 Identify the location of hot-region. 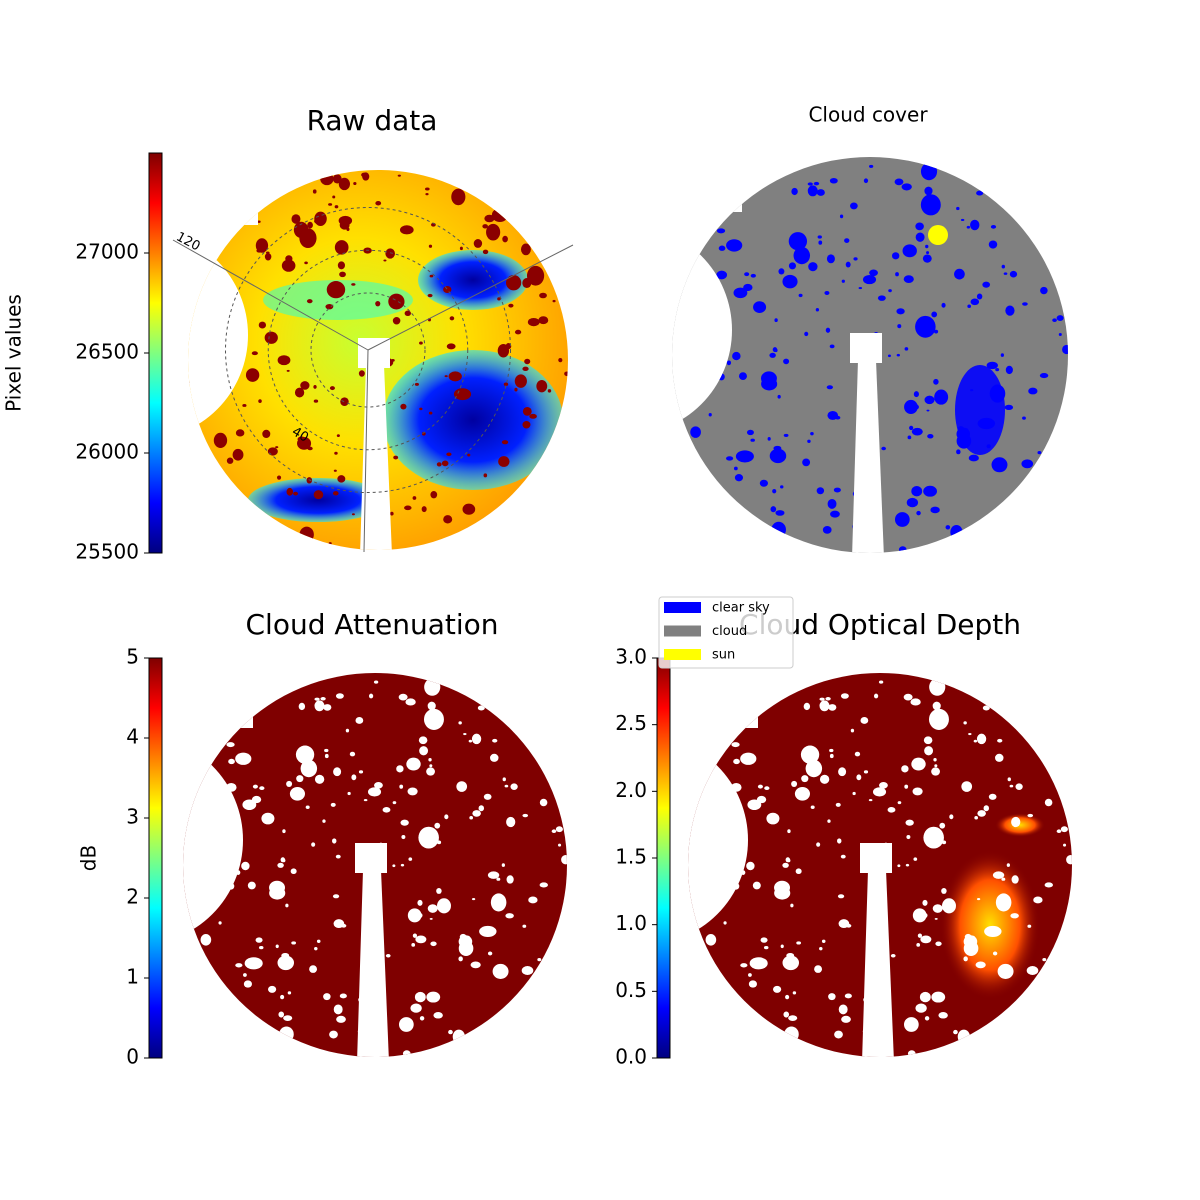
(1020, 825).